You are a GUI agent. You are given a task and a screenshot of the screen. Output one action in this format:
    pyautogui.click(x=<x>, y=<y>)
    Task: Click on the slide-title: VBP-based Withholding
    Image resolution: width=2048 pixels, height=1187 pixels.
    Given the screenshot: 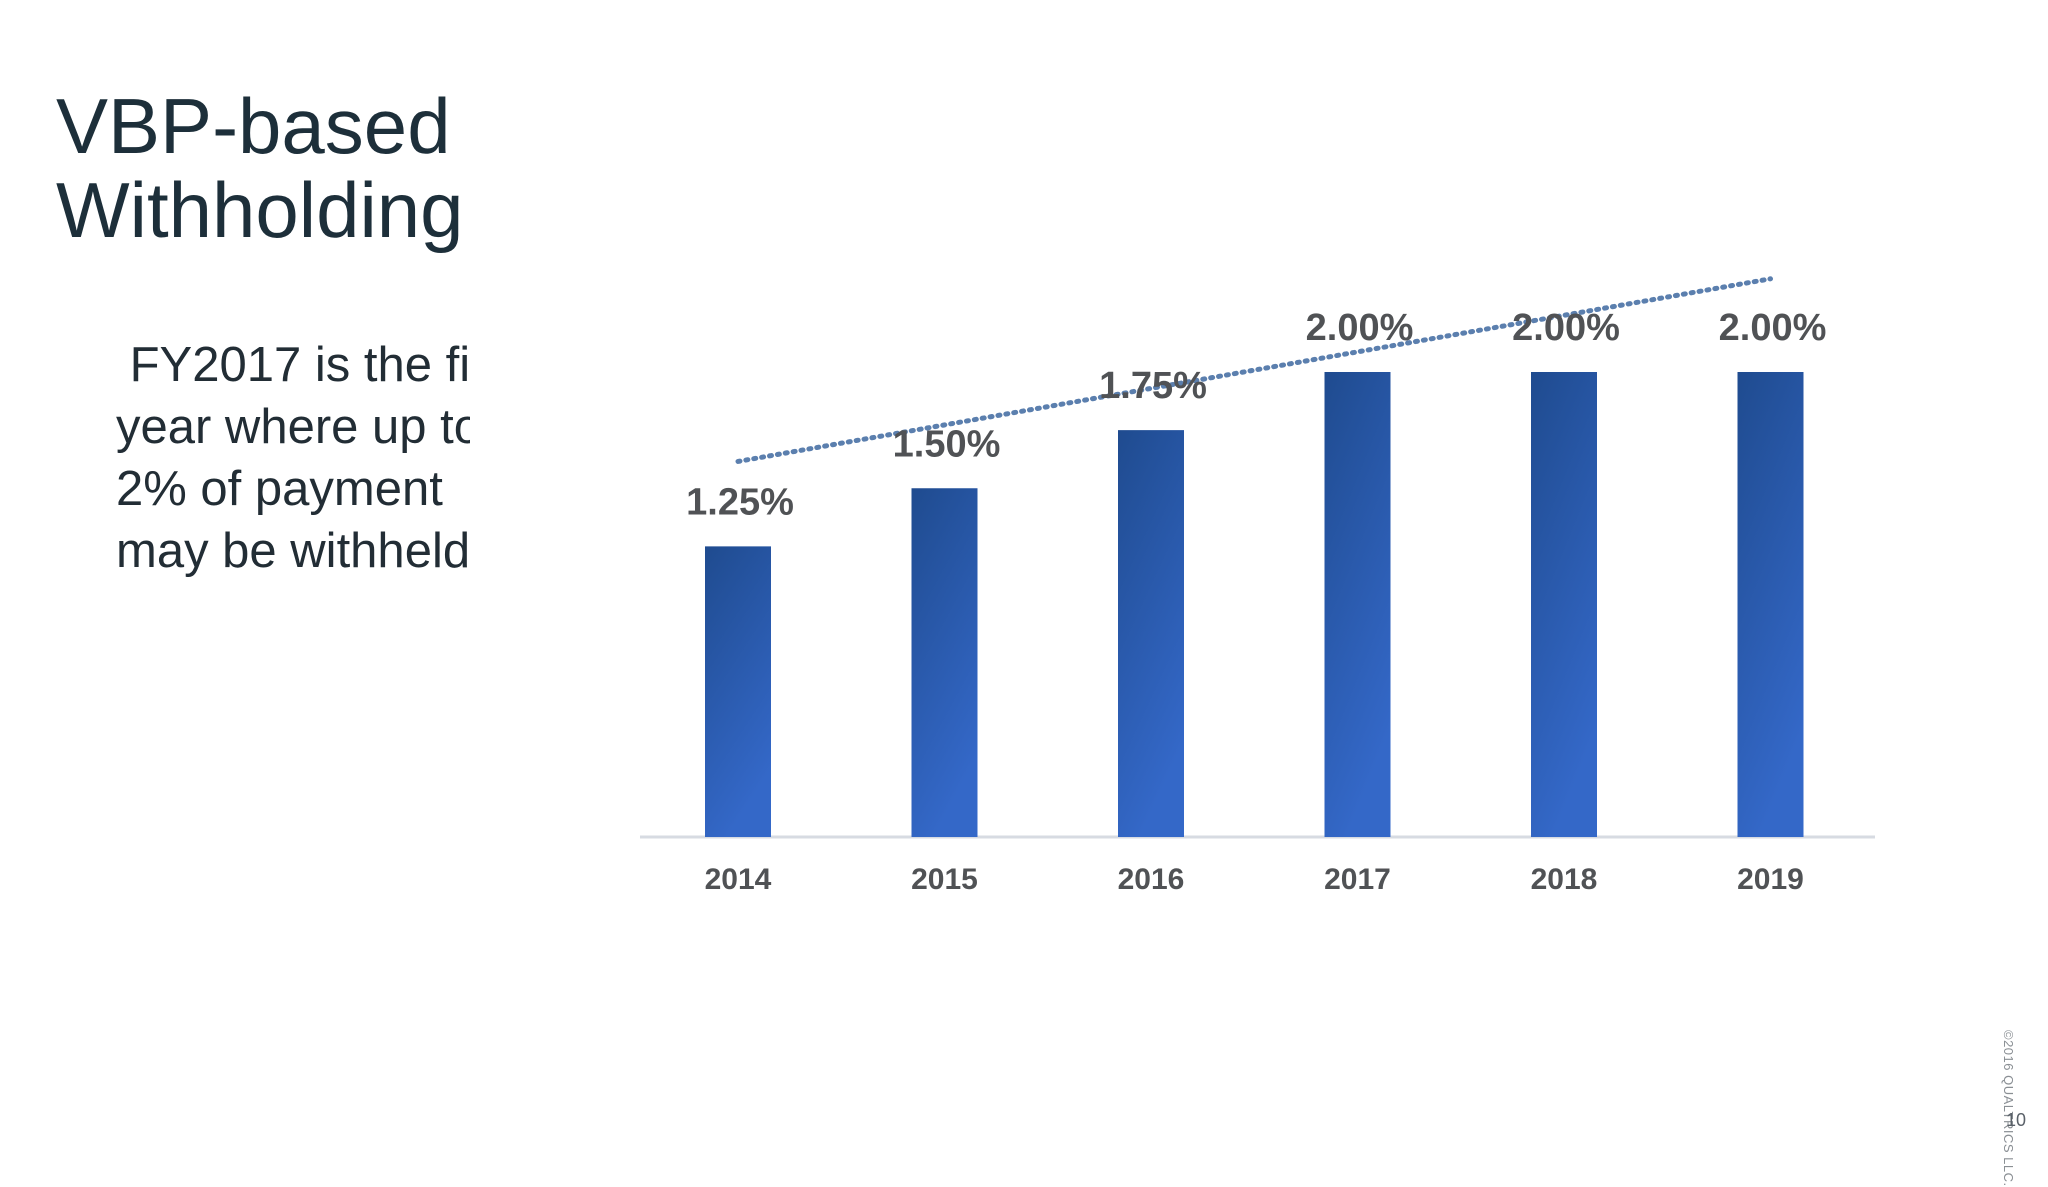 What is the action you would take?
    pyautogui.click(x=260, y=168)
    